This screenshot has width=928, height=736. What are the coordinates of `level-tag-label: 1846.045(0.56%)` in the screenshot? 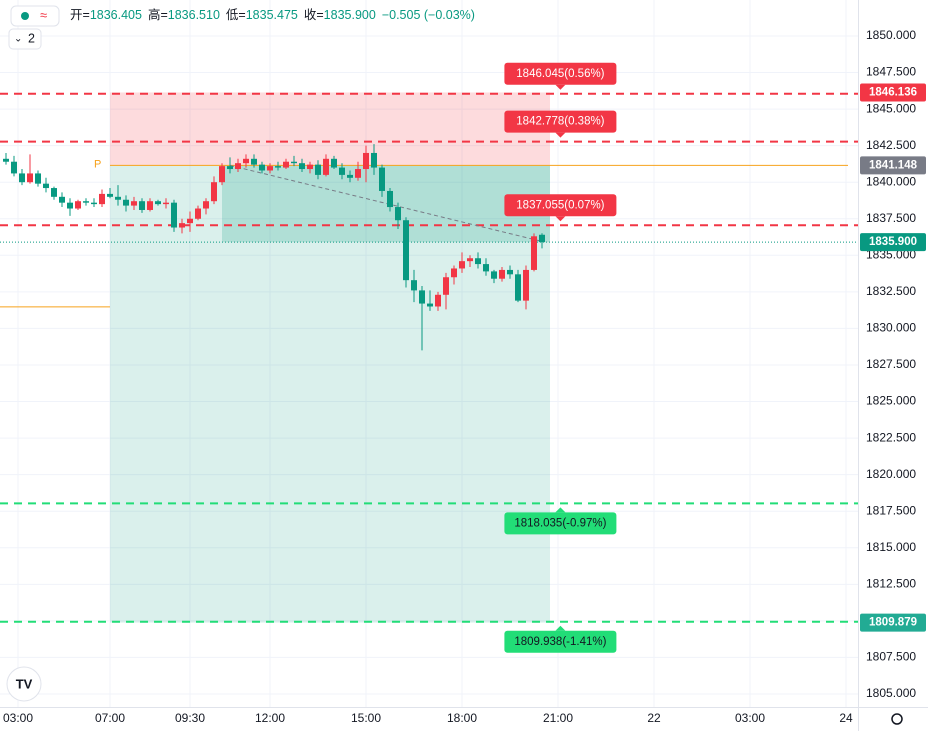 It's located at (560, 74).